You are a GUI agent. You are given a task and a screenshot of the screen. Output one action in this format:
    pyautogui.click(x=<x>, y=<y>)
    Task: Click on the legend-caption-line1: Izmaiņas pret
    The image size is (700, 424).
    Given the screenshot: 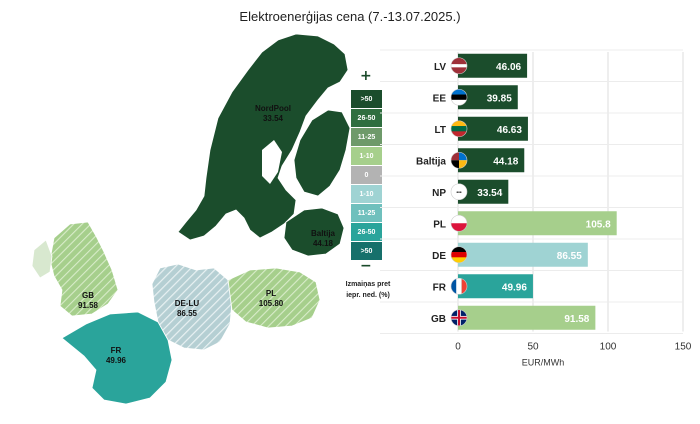 What is the action you would take?
    pyautogui.click(x=368, y=284)
    